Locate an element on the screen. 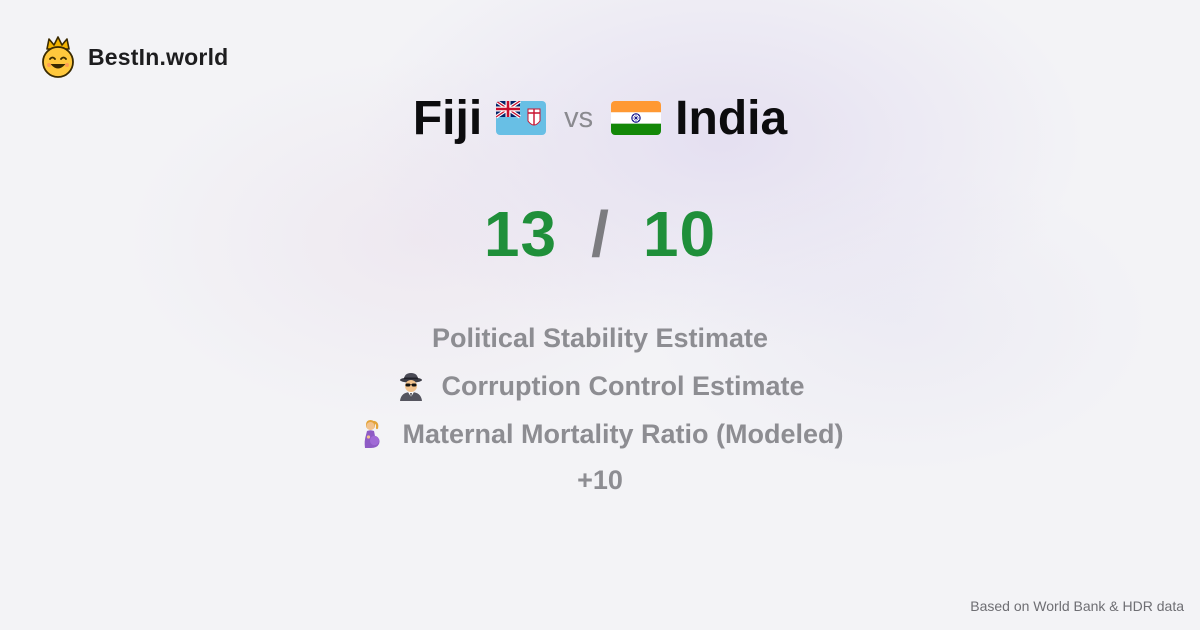 The width and height of the screenshot is (1200, 630). right-country-name: India is located at coordinates (731, 118).